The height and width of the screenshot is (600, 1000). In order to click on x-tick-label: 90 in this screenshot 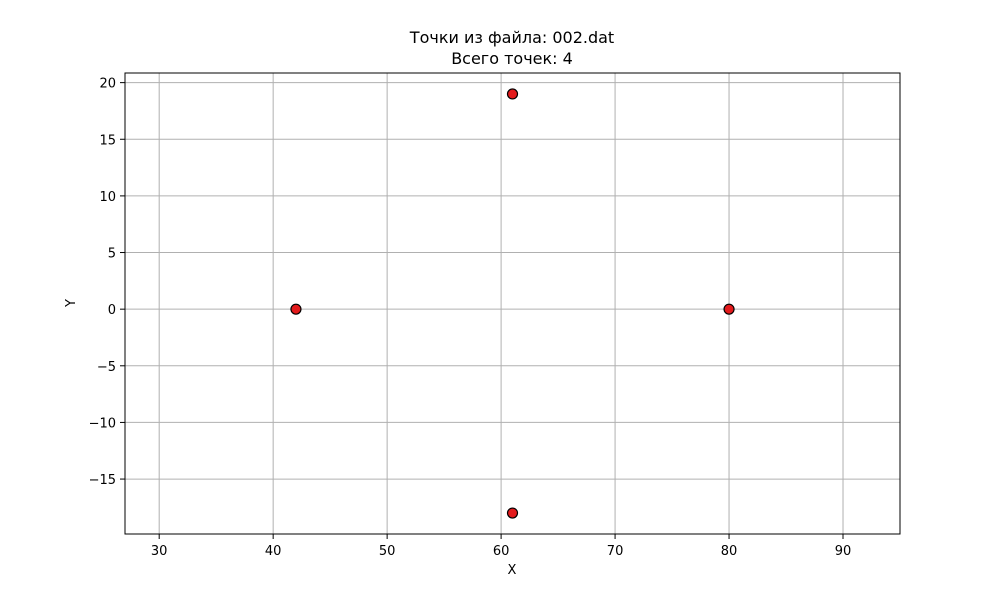, I will do `click(843, 551)`.